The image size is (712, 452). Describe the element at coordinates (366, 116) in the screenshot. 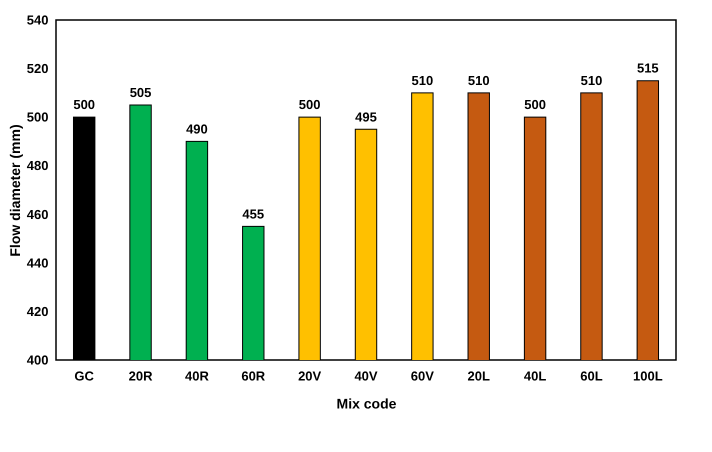

I see `data-label: 495` at that location.